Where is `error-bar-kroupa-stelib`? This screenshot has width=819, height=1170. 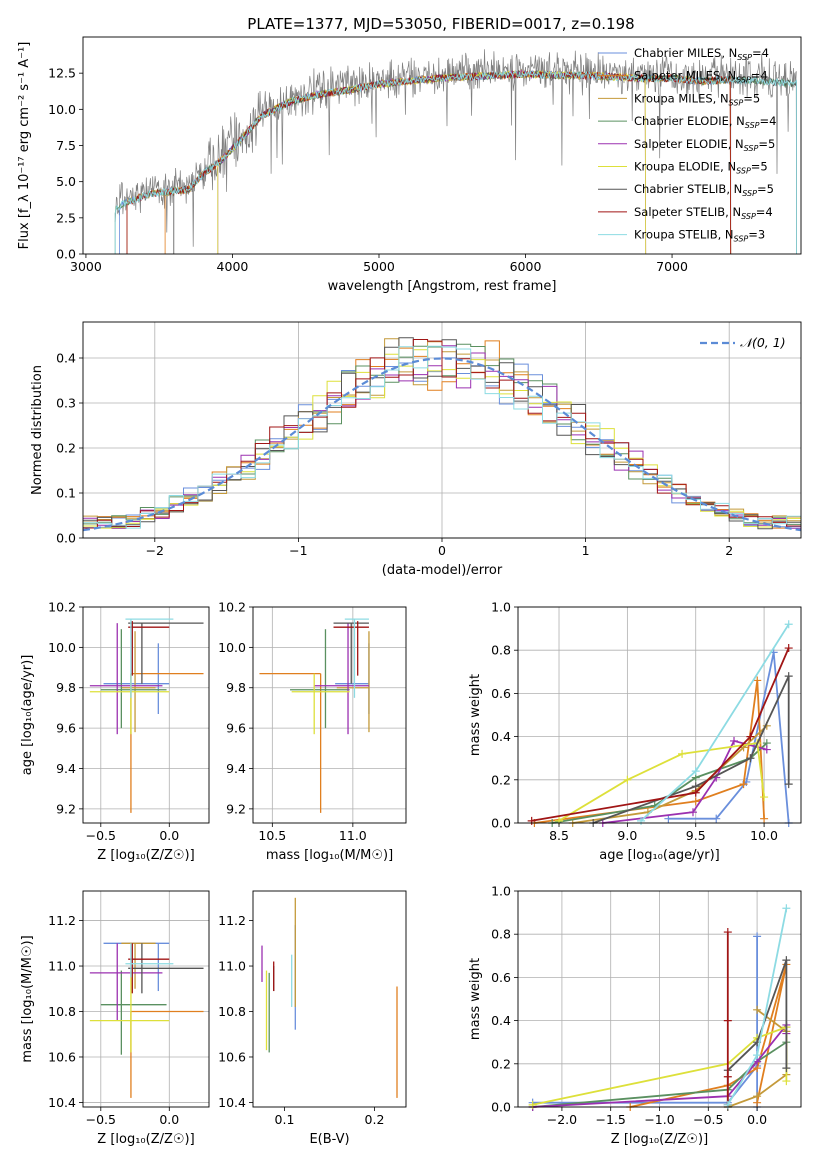 error-bar-kroupa-stelib is located at coordinates (149, 960).